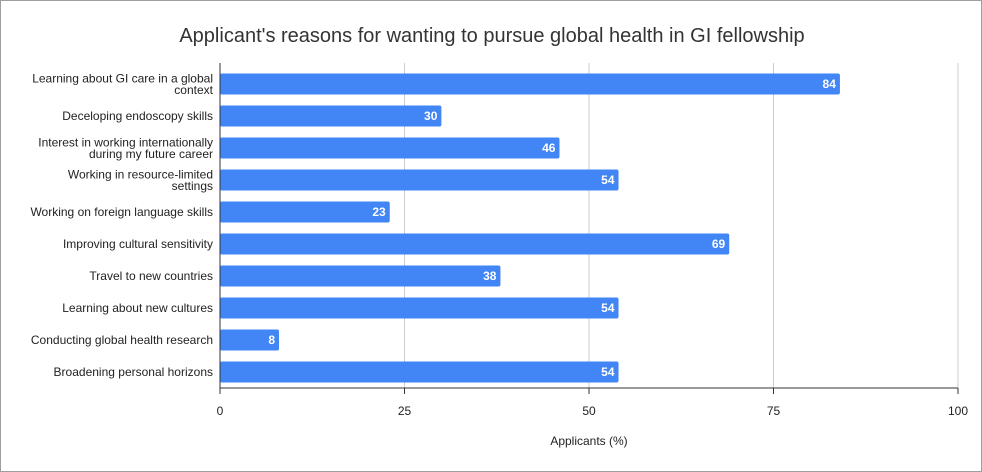  Describe the element at coordinates (138, 244) in the screenshot. I see `category-label: Improving cultural sensitivity` at that location.